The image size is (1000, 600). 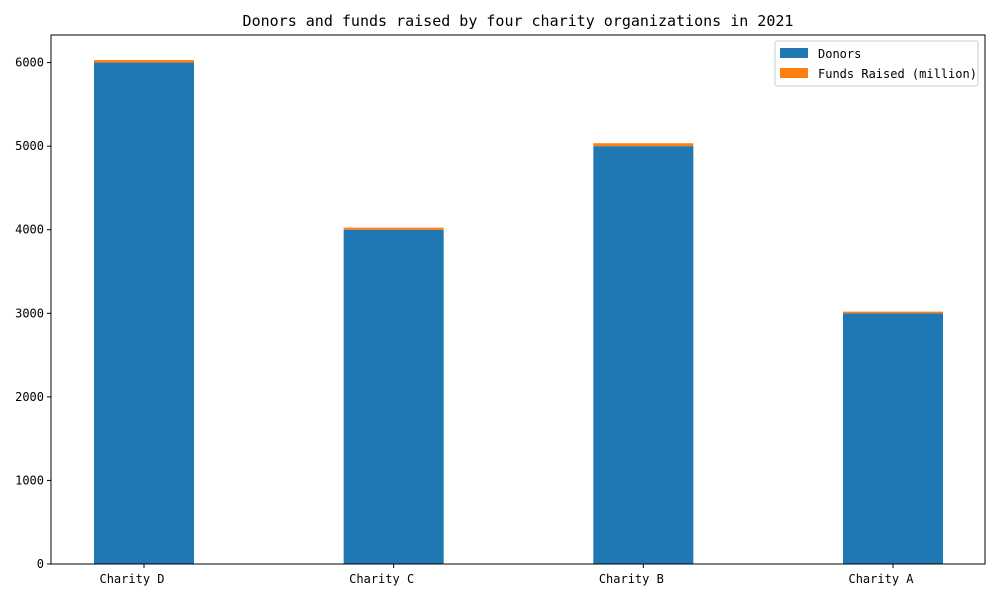 I want to click on bar-funds-raised-million-charity-c, so click(x=393, y=228).